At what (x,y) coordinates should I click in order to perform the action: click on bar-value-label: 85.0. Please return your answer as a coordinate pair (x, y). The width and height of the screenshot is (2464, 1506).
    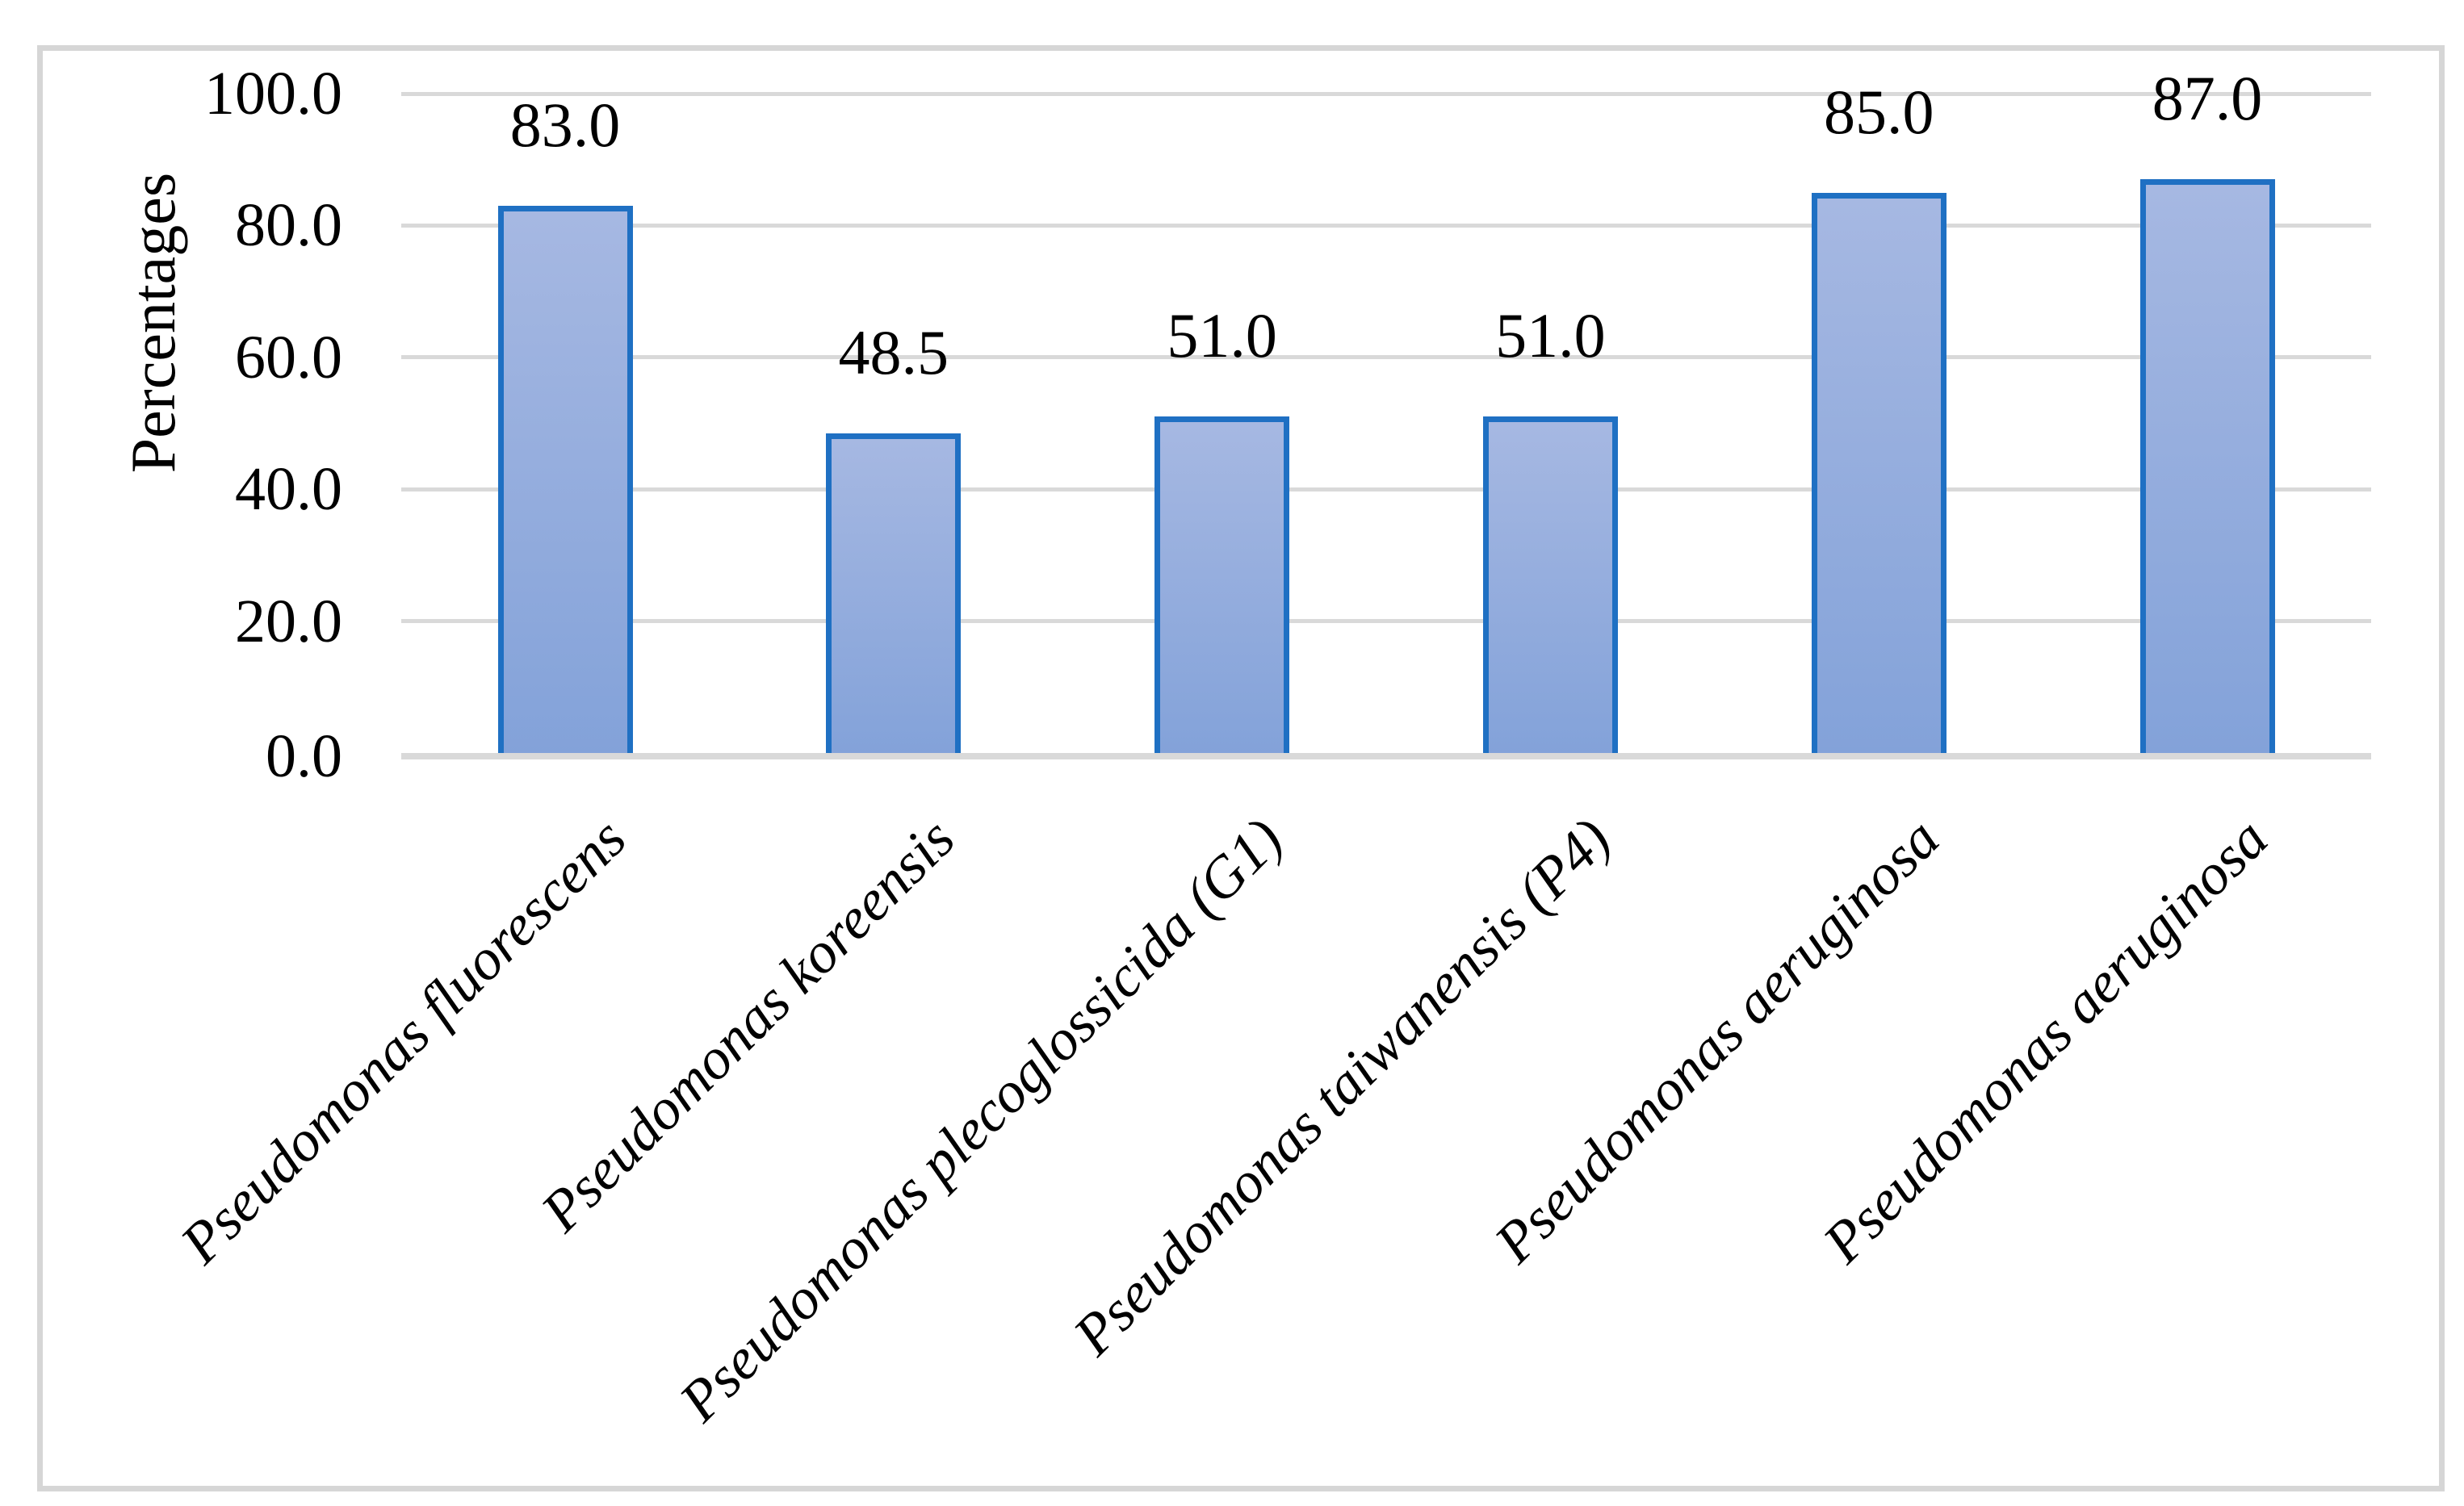
    Looking at the image, I should click on (1878, 112).